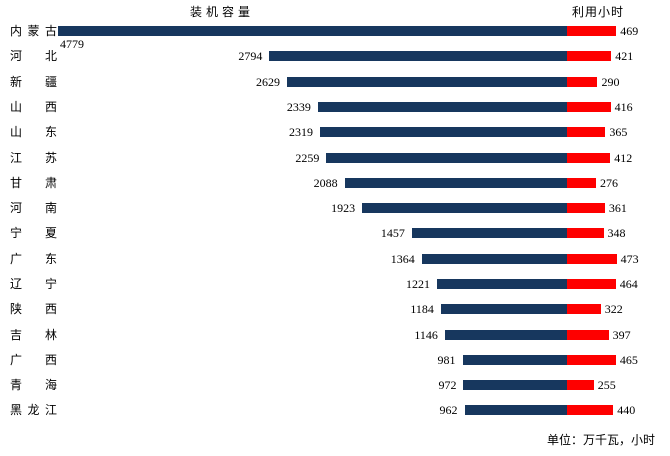  I want to click on hours-value: 464, so click(628, 284).